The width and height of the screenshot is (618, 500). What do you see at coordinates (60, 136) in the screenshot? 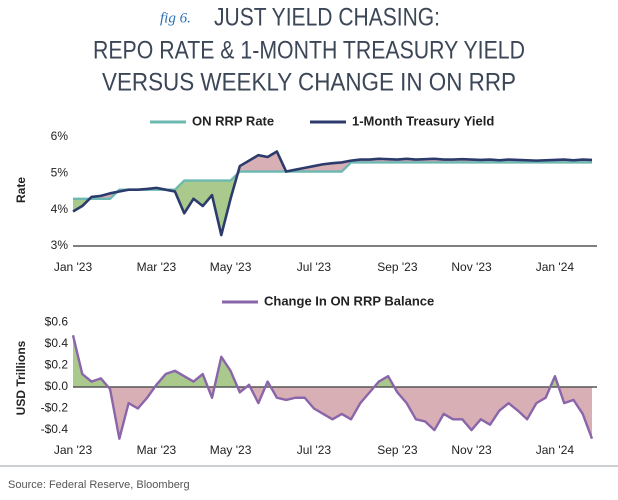
I see `y-tick-label: 6%` at bounding box center [60, 136].